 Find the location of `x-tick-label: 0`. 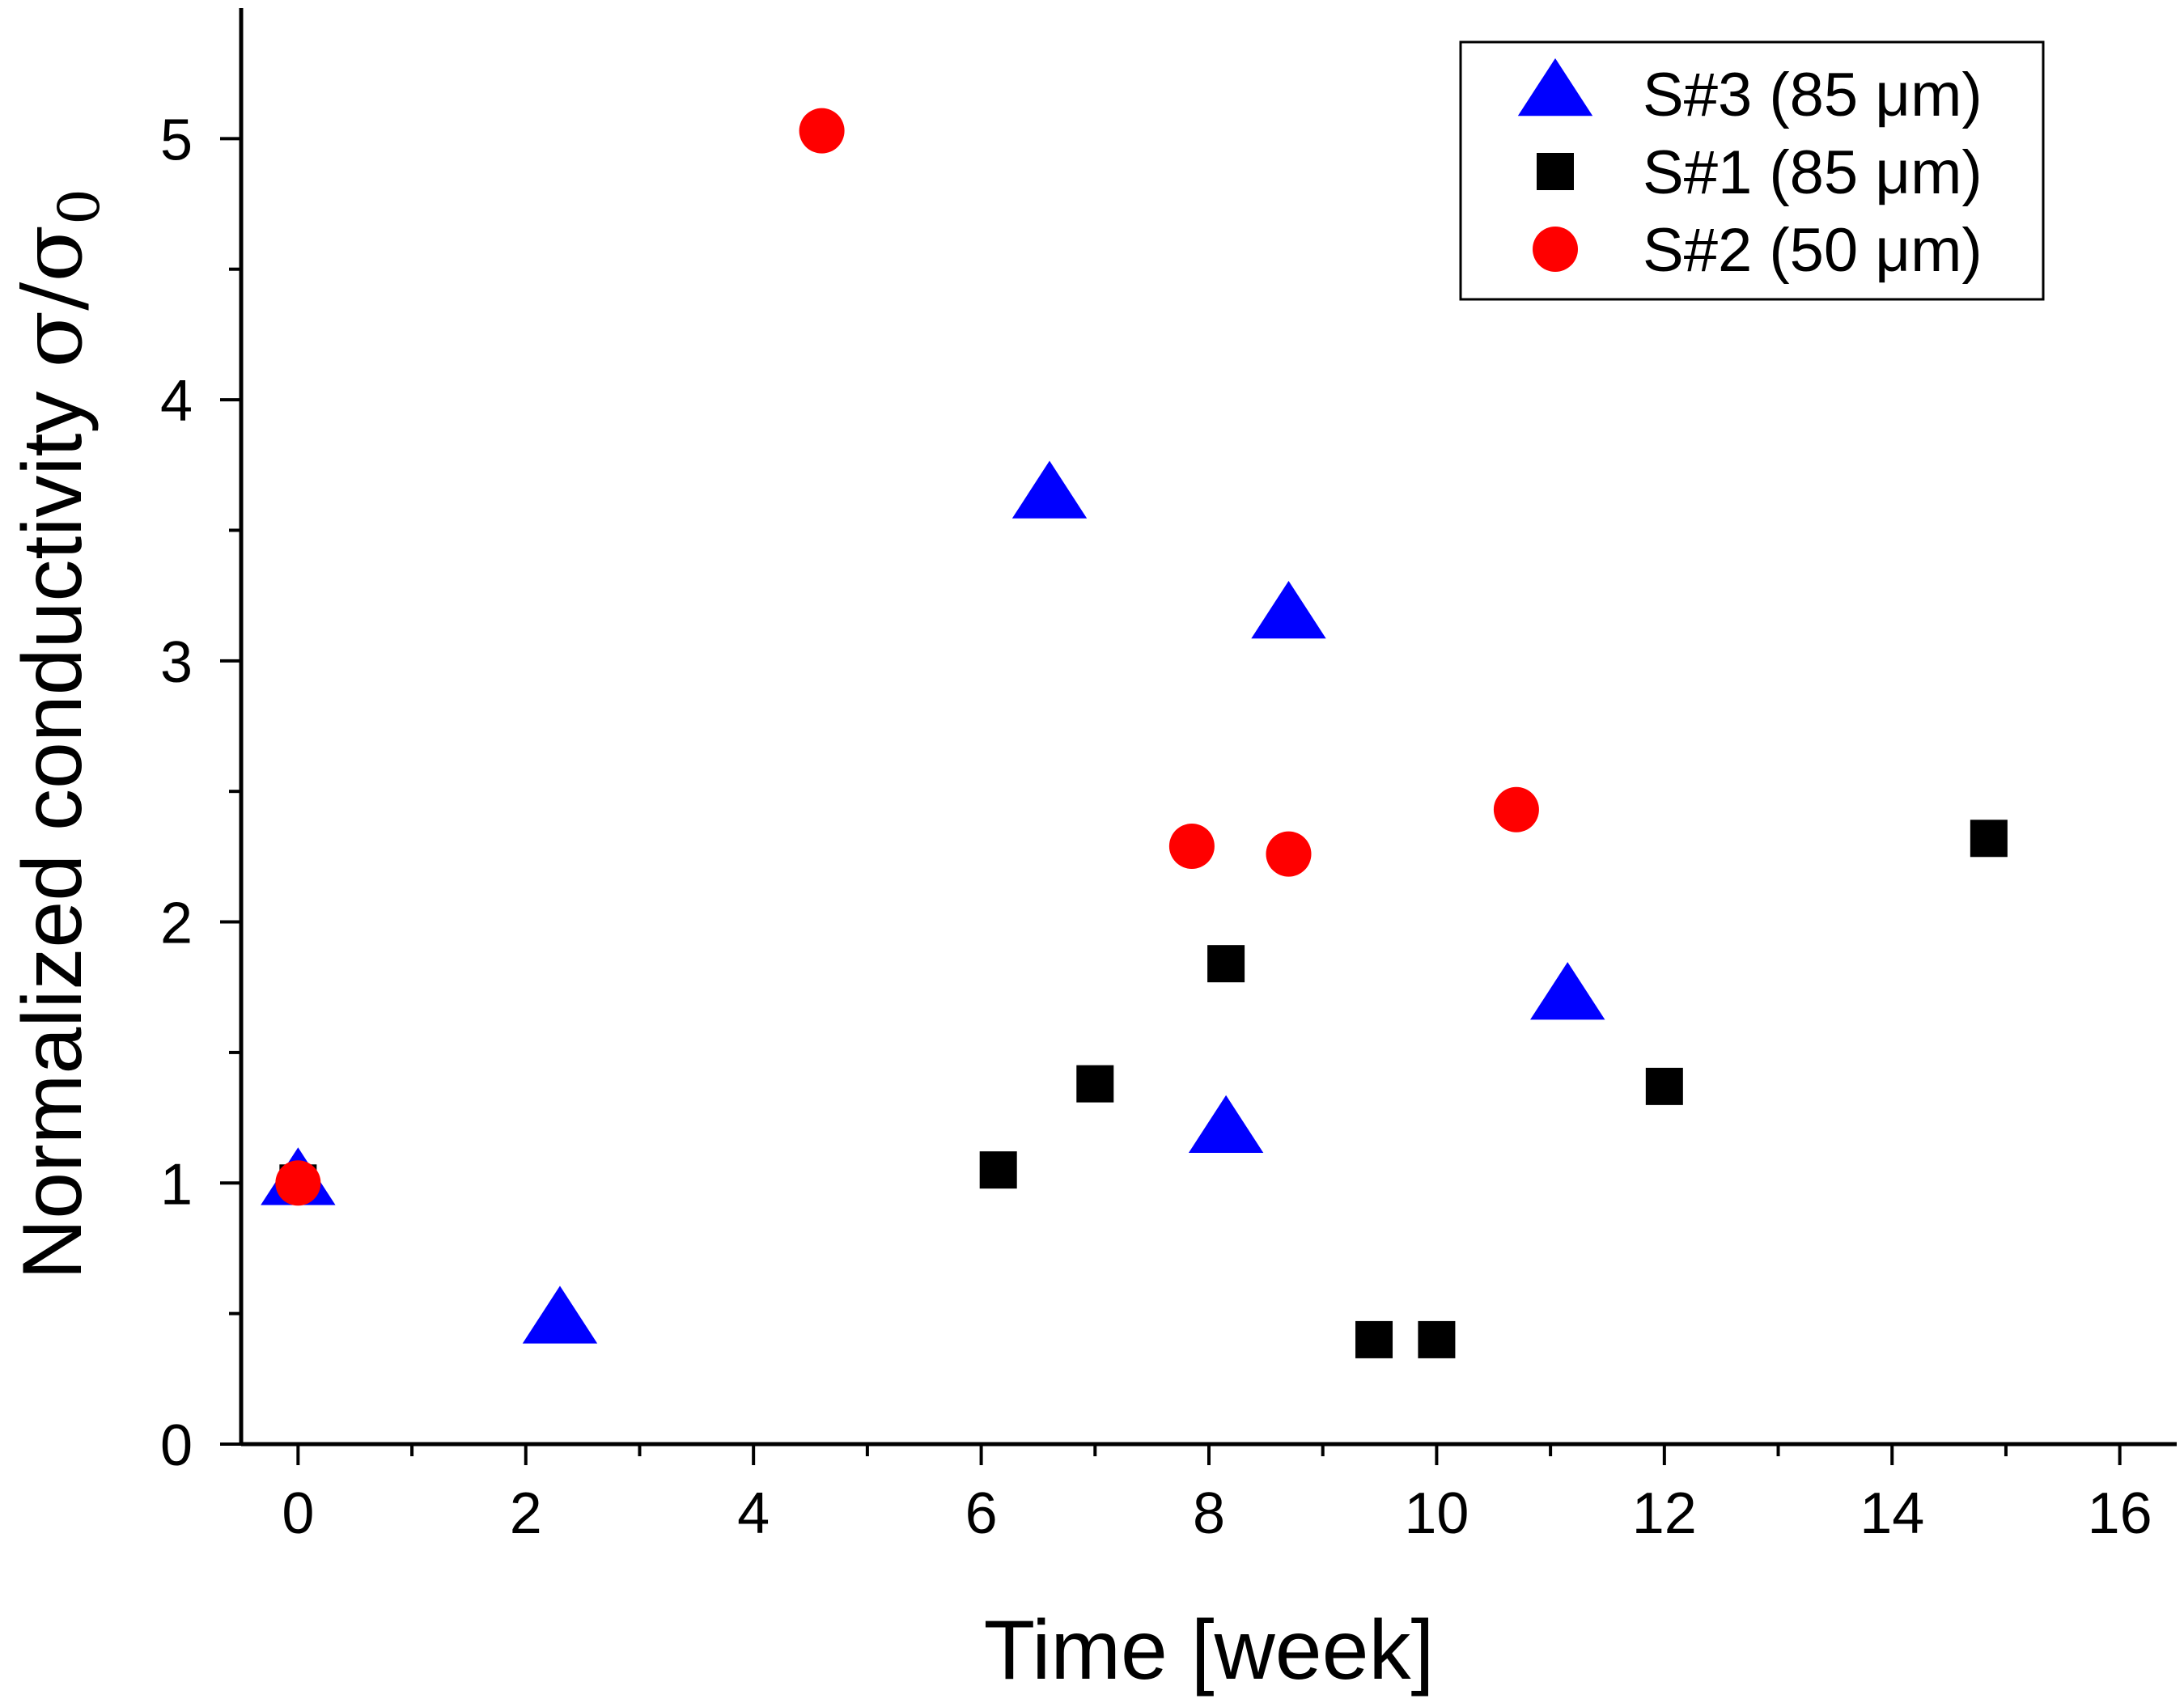

x-tick-label: 0 is located at coordinates (298, 1513).